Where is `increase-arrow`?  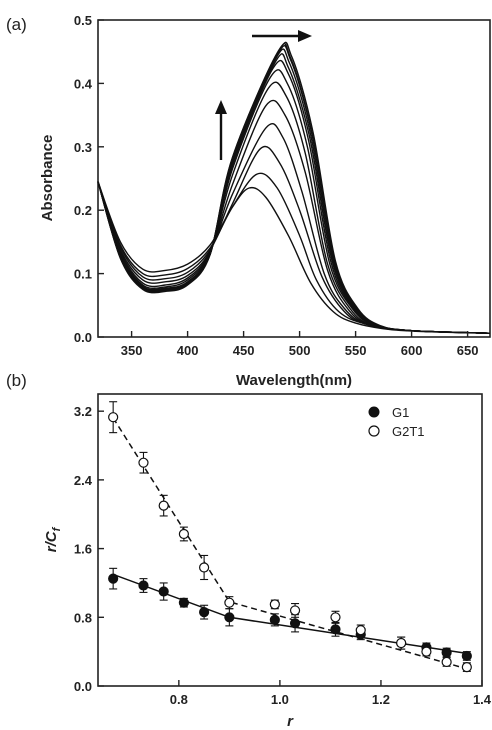 increase-arrow is located at coordinates (221, 130).